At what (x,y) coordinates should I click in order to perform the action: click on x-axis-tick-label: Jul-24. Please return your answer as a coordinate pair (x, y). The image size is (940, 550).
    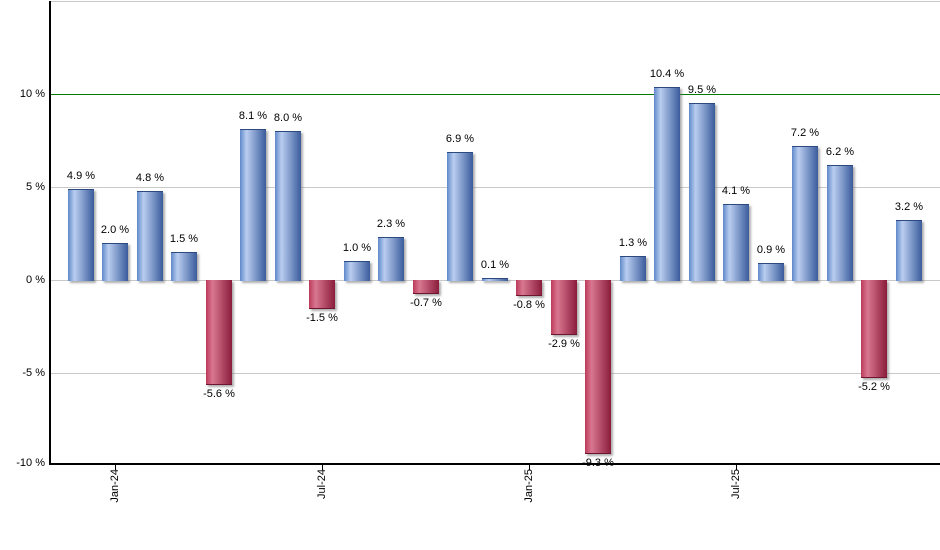
    Looking at the image, I should click on (322, 484).